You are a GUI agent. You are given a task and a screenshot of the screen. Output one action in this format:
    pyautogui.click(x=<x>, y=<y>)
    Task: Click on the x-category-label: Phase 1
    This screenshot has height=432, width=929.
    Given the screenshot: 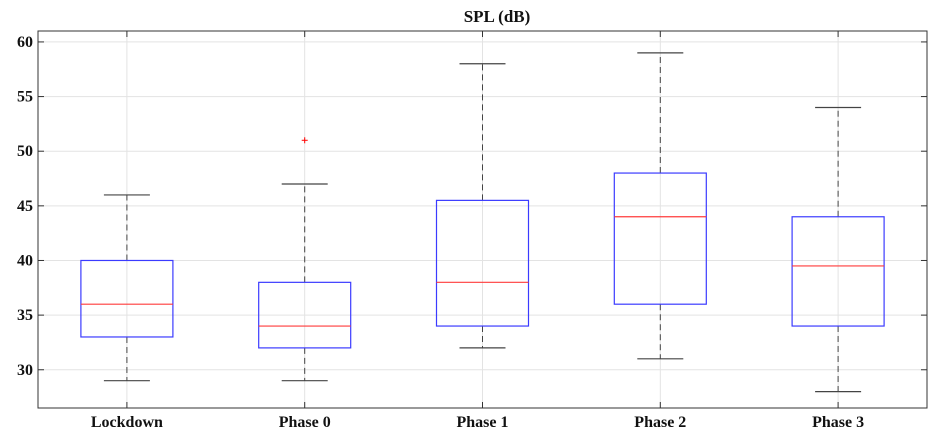 What is the action you would take?
    pyautogui.click(x=483, y=422)
    